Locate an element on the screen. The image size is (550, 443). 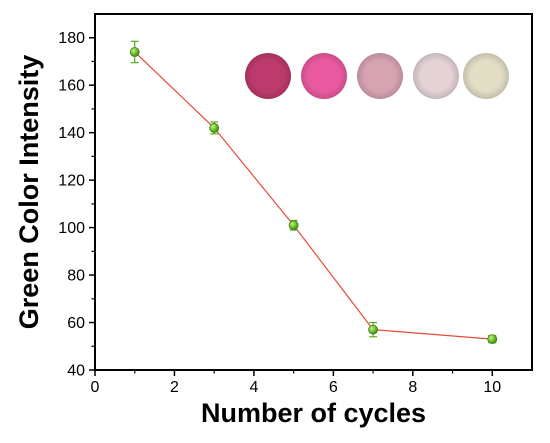
x-tick-label: 10 is located at coordinates (492, 387).